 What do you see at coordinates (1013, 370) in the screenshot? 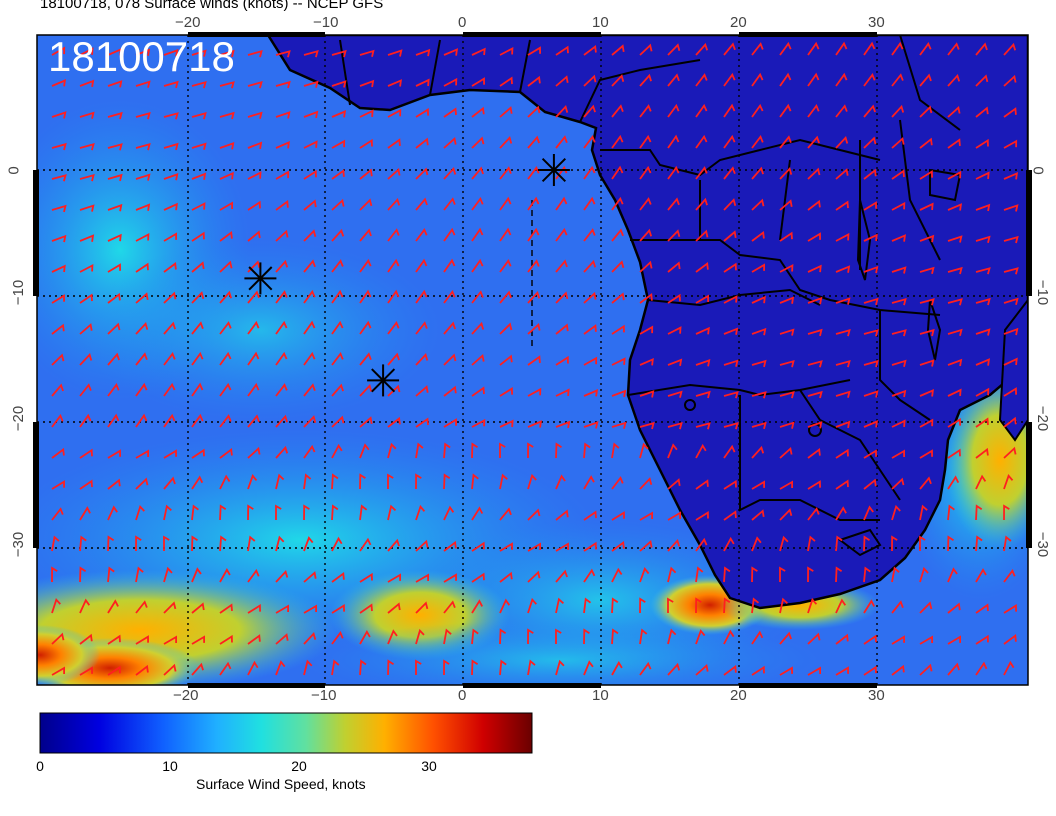
I see `madagascar-landmass` at bounding box center [1013, 370].